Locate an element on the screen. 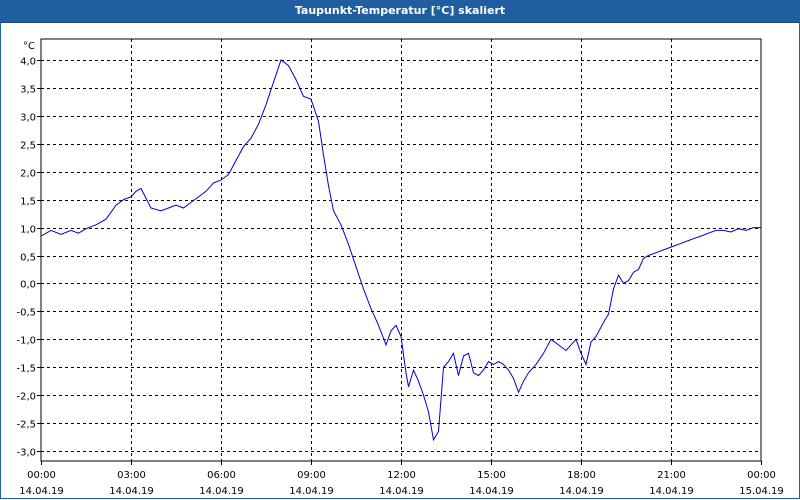 The image size is (800, 500). y-tick-label: 2,5 is located at coordinates (28, 146).